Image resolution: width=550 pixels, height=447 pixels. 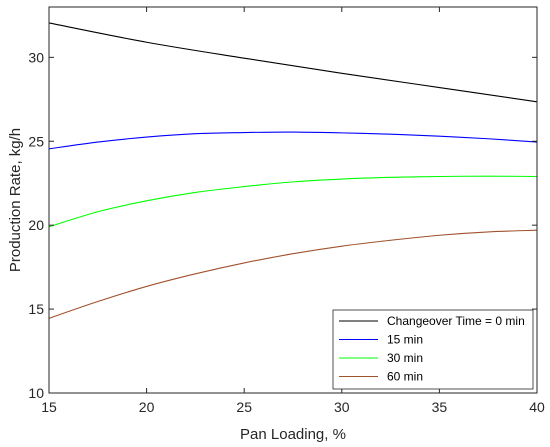 I want to click on y-tick-label: 15, so click(x=36, y=309).